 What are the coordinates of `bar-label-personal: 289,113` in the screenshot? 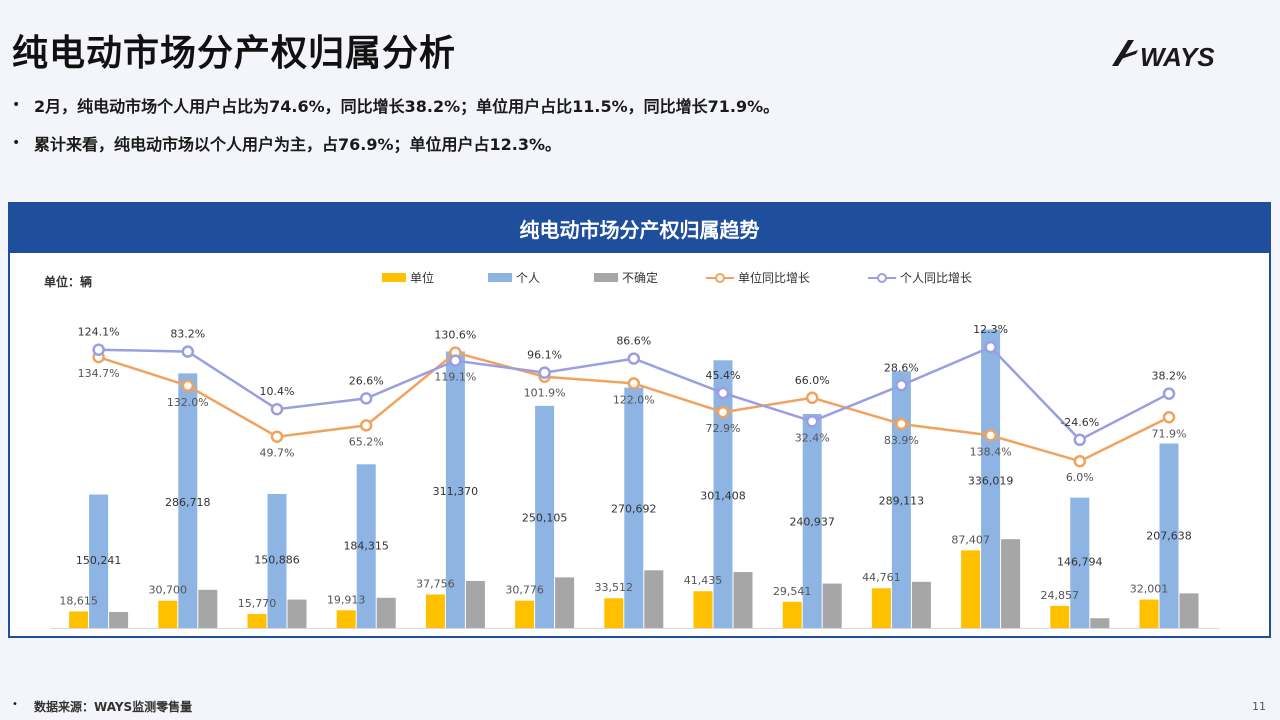 It's located at (902, 501).